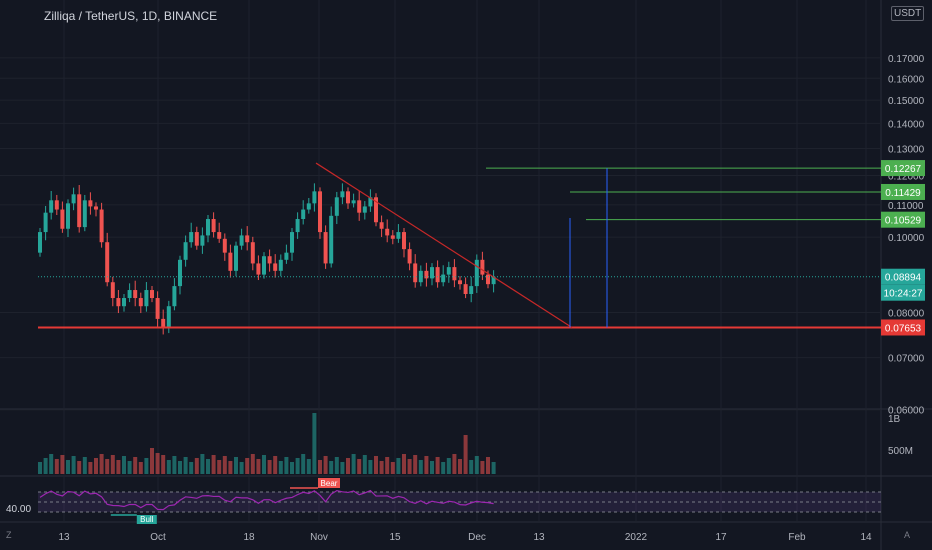 This screenshot has height=550, width=932. What do you see at coordinates (908, 13) in the screenshot?
I see `currency-unit-badge: USDT` at bounding box center [908, 13].